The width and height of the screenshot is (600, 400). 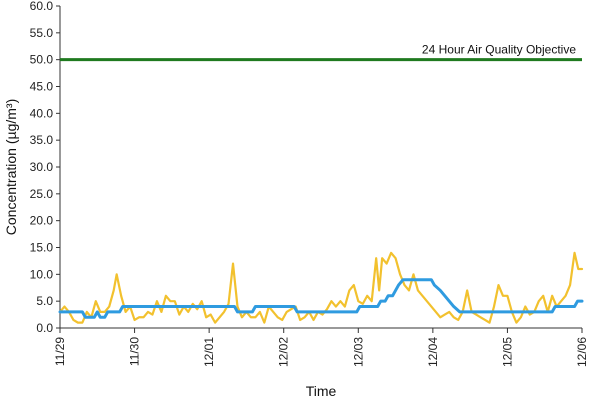 What do you see at coordinates (42, 60) in the screenshot?
I see `y-tick-label: 50.0` at bounding box center [42, 60].